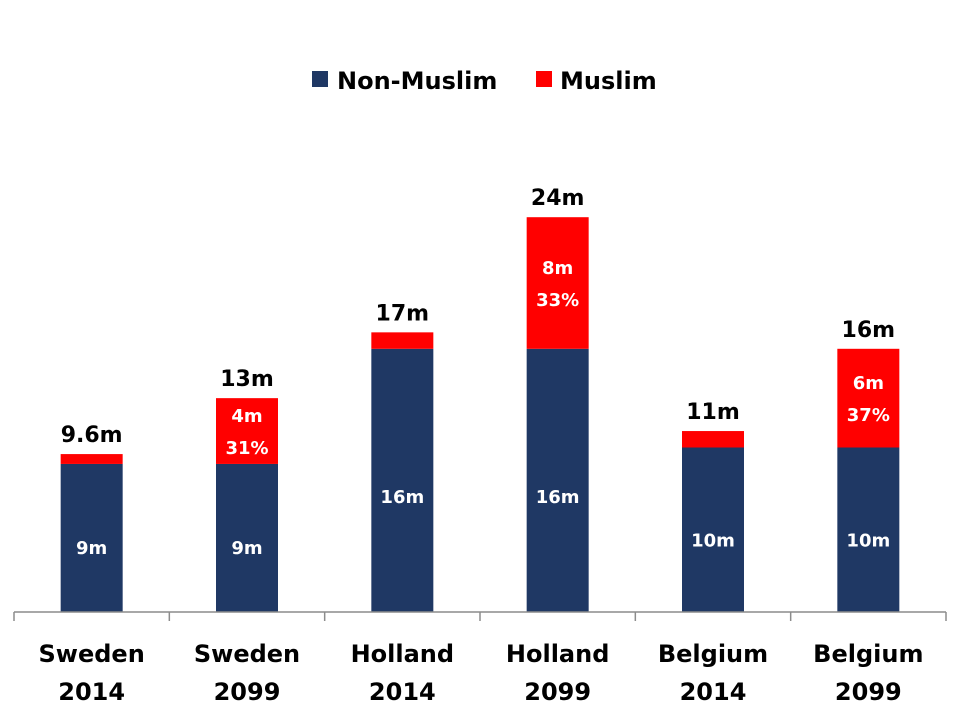  I want to click on total-label: 11m, so click(713, 412).